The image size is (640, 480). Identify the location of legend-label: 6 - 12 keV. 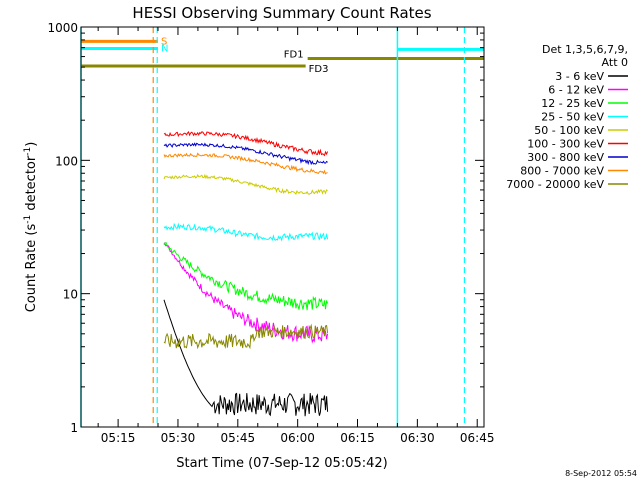
(576, 90).